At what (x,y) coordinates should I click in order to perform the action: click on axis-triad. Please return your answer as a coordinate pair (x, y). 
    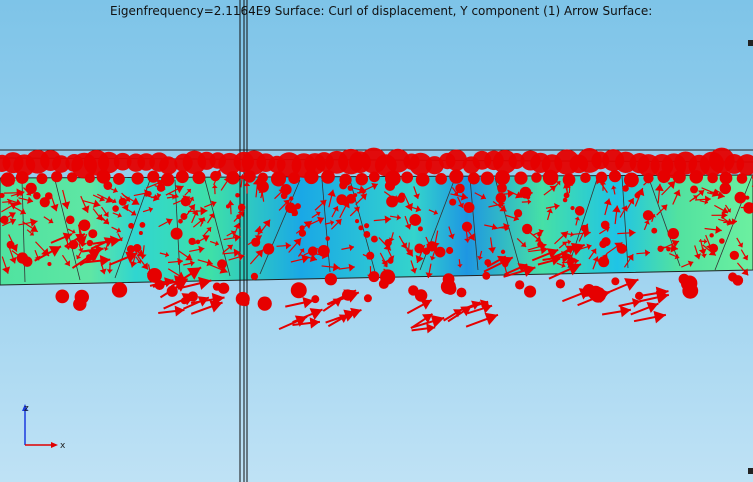
    Looking at the image, I should click on (40, 426).